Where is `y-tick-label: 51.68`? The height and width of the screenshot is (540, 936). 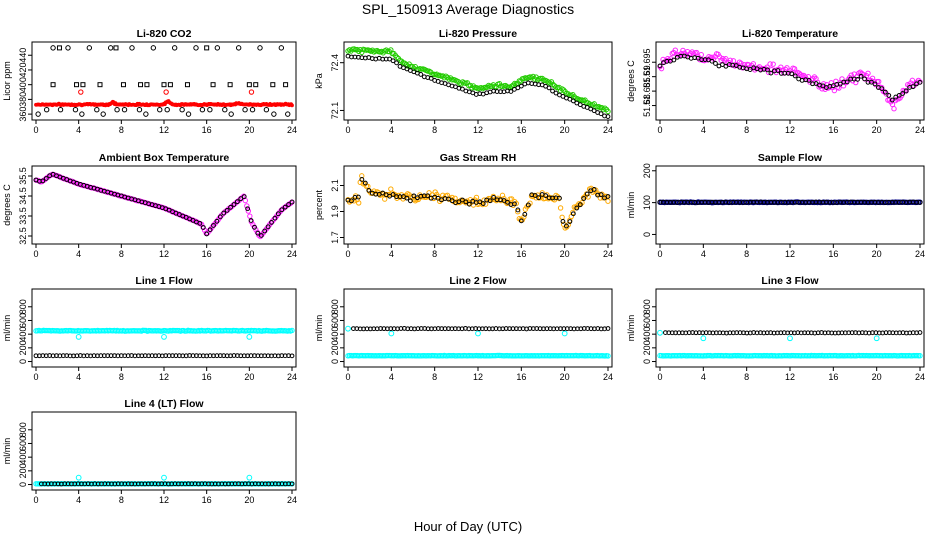
y-tick-label: 51.68 is located at coordinates (647, 105).